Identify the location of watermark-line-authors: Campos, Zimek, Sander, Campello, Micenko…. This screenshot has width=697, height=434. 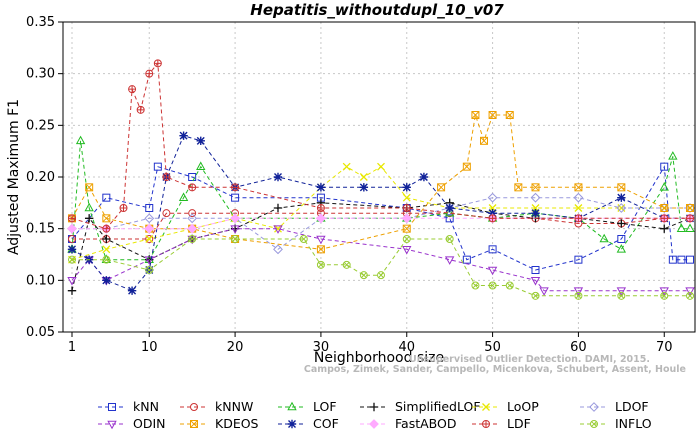
(495, 369).